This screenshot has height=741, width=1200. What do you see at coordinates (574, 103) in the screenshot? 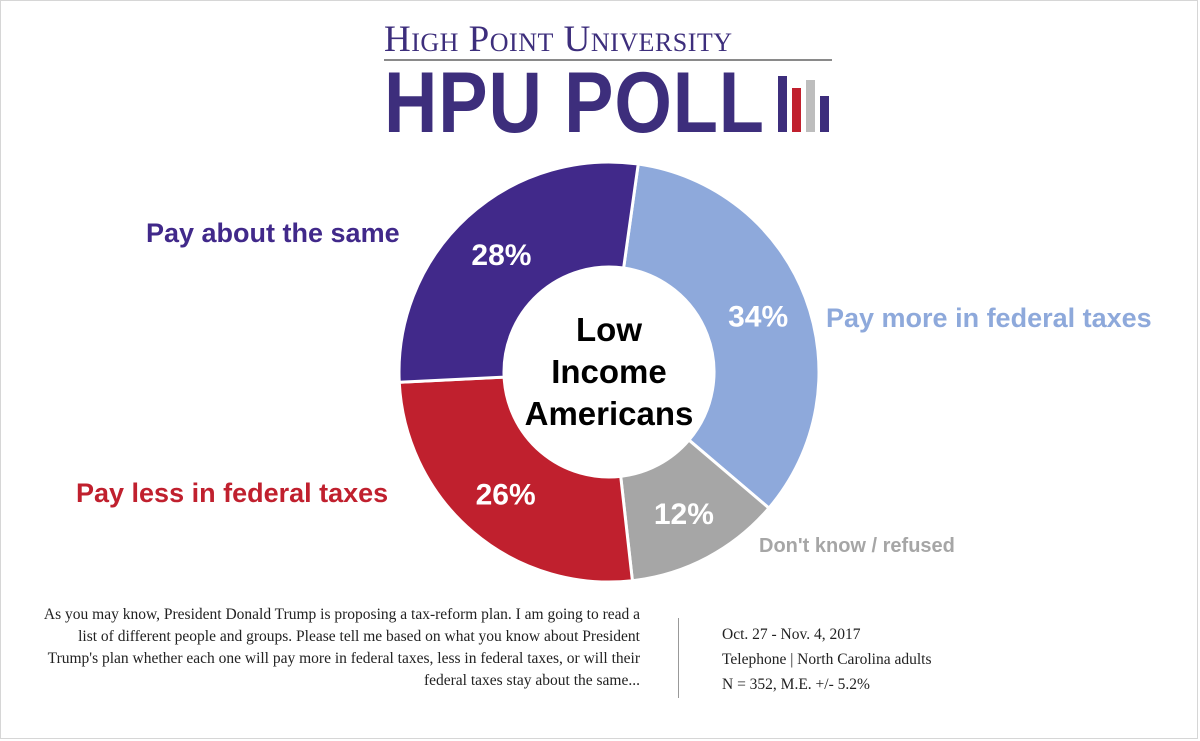
I see `poll-title: HPU POLL` at bounding box center [574, 103].